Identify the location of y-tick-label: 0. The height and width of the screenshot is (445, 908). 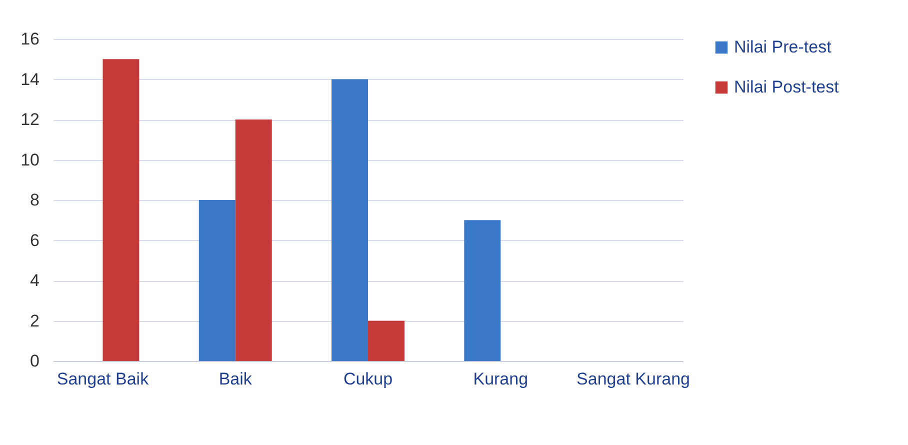
(35, 361).